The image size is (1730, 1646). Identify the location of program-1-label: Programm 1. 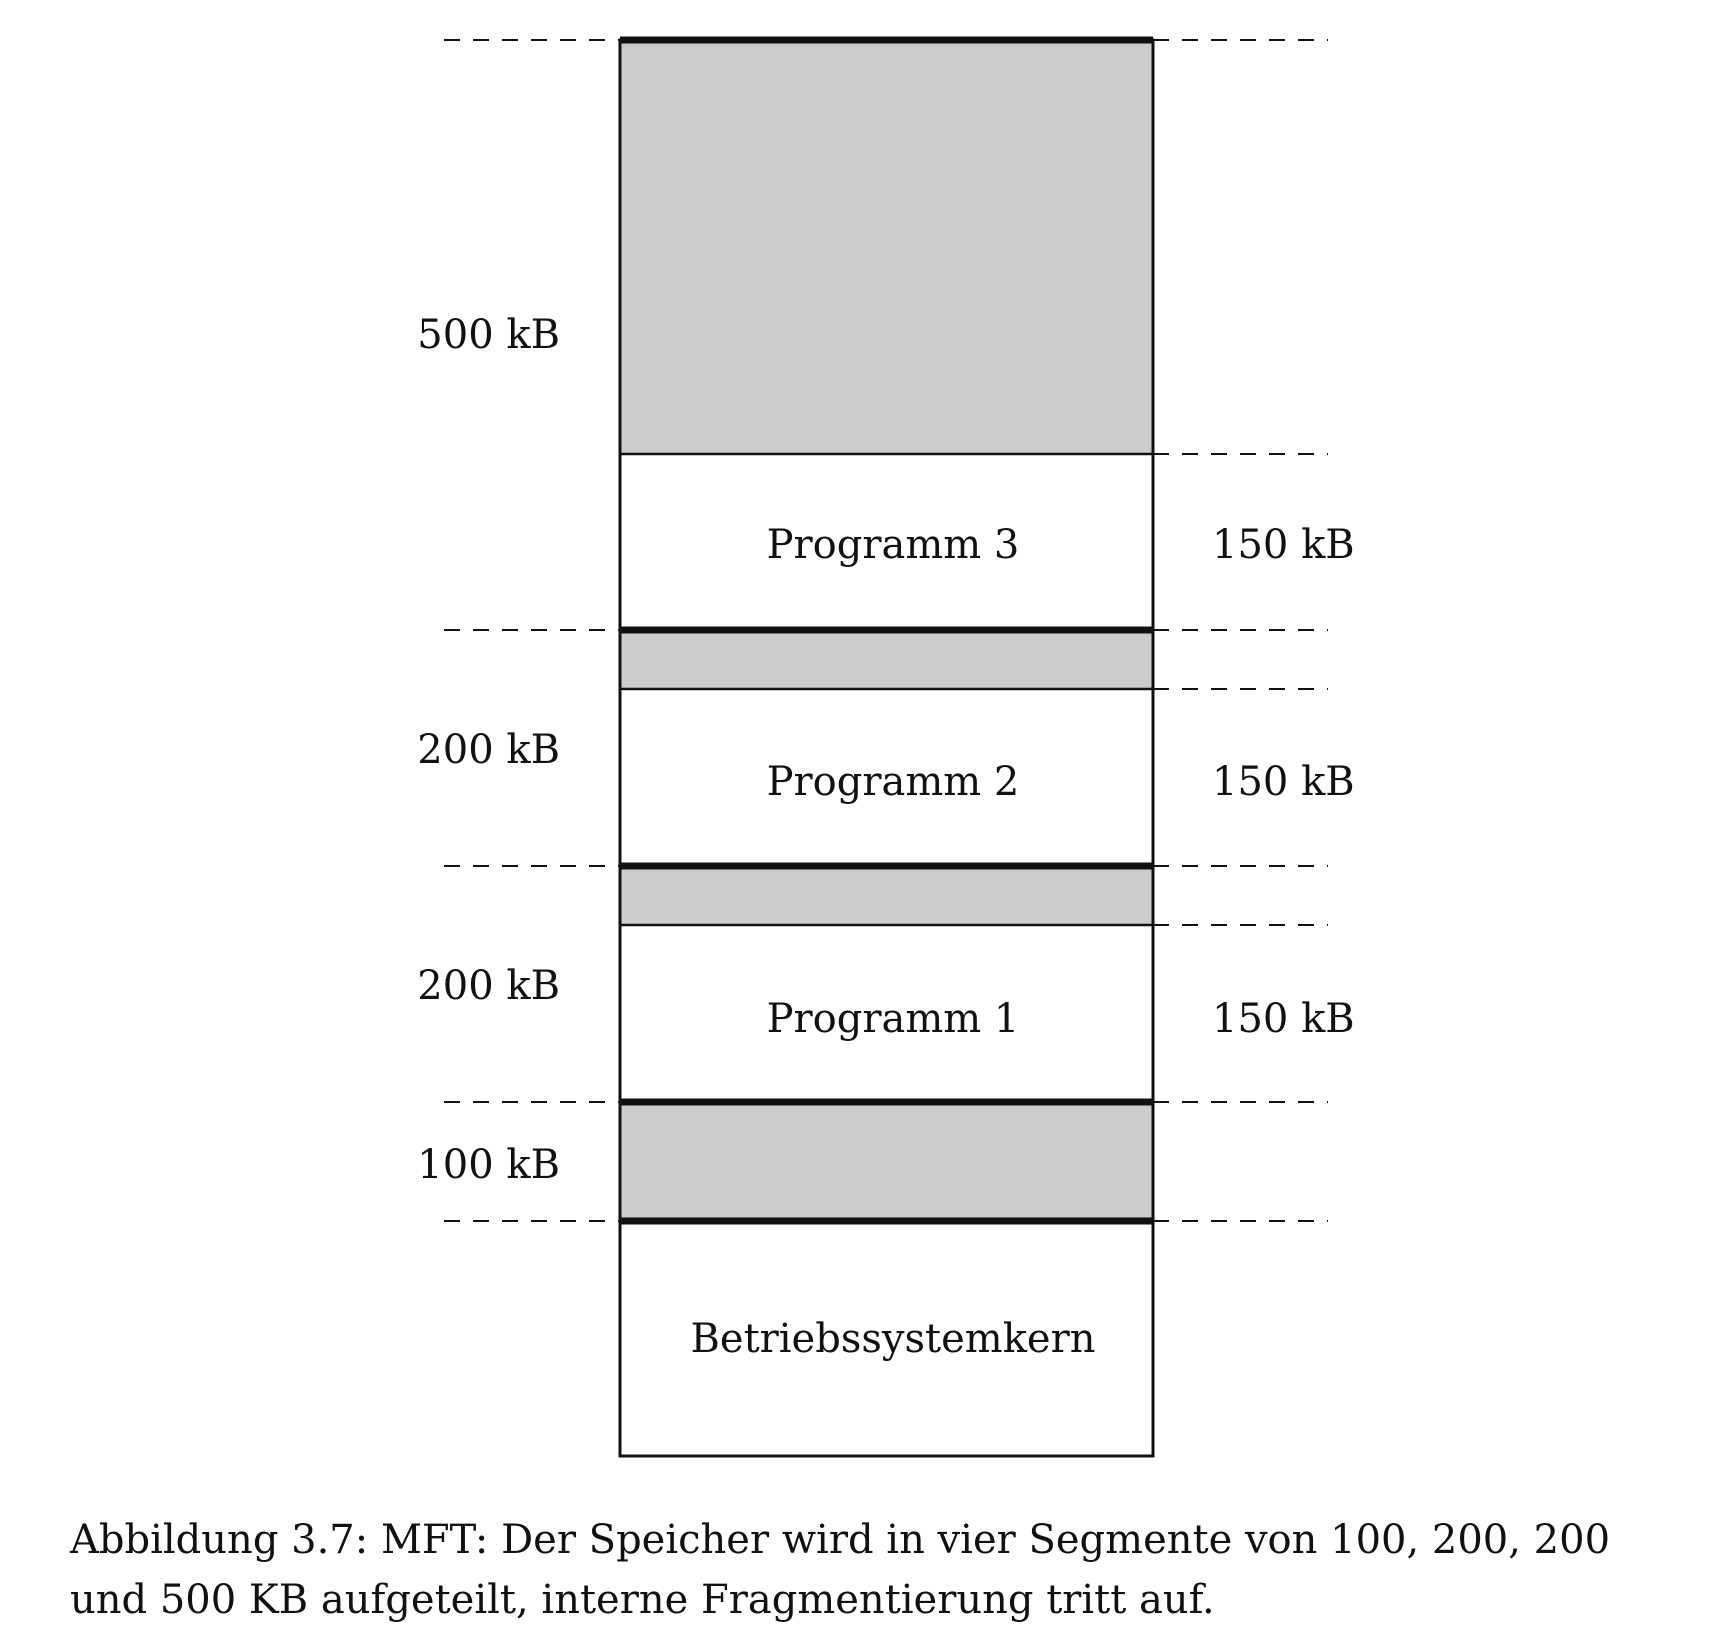
(893, 1019).